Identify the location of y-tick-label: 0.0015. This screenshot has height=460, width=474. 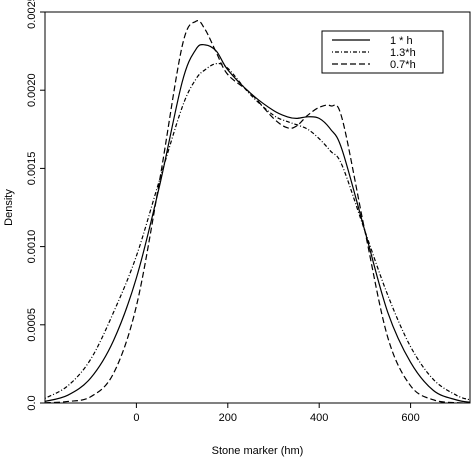
(32, 169).